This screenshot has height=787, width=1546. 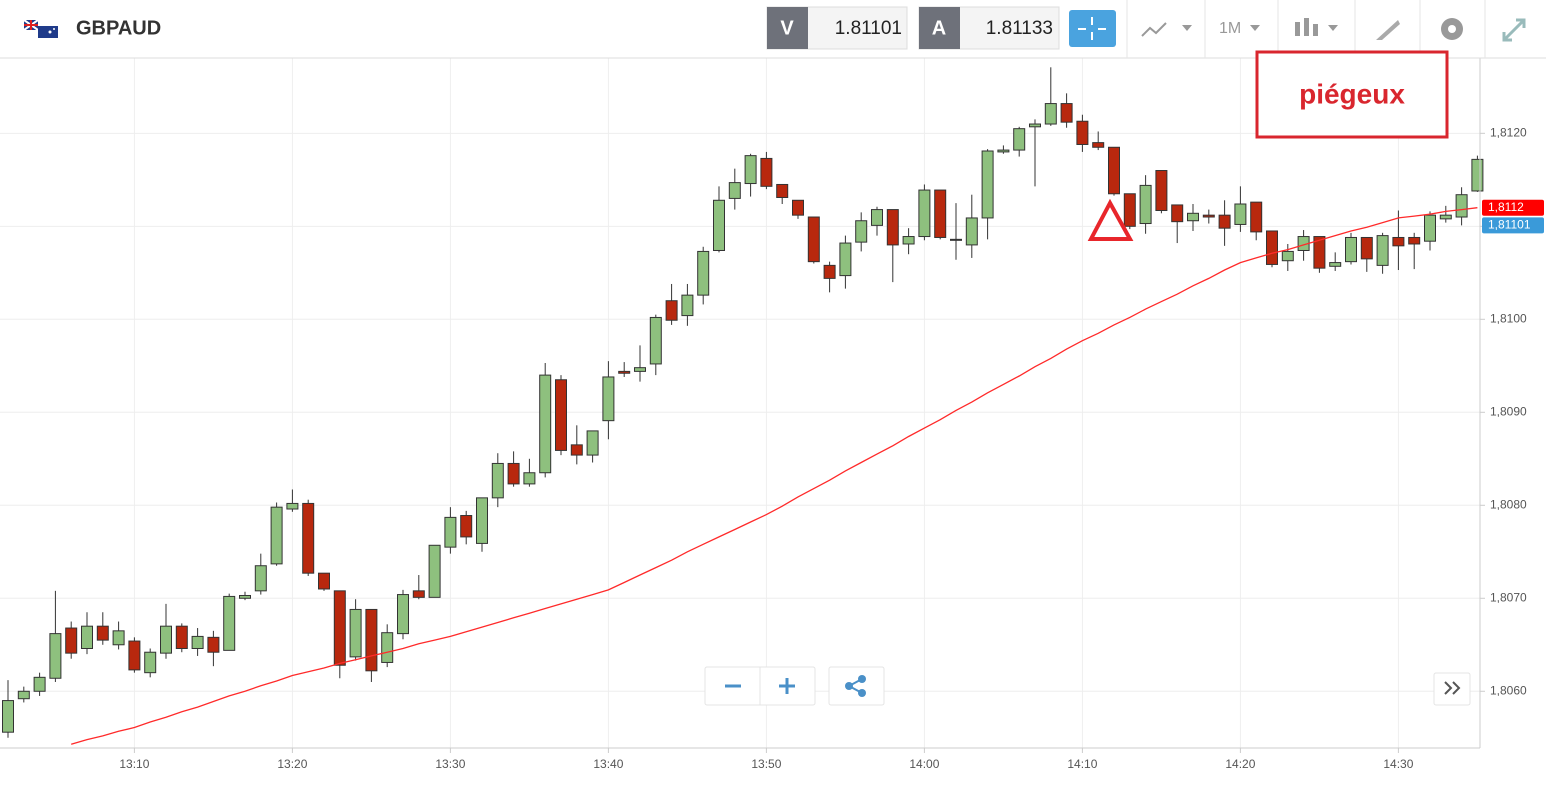 What do you see at coordinates (1110, 219) in the screenshot?
I see `warning-triangle` at bounding box center [1110, 219].